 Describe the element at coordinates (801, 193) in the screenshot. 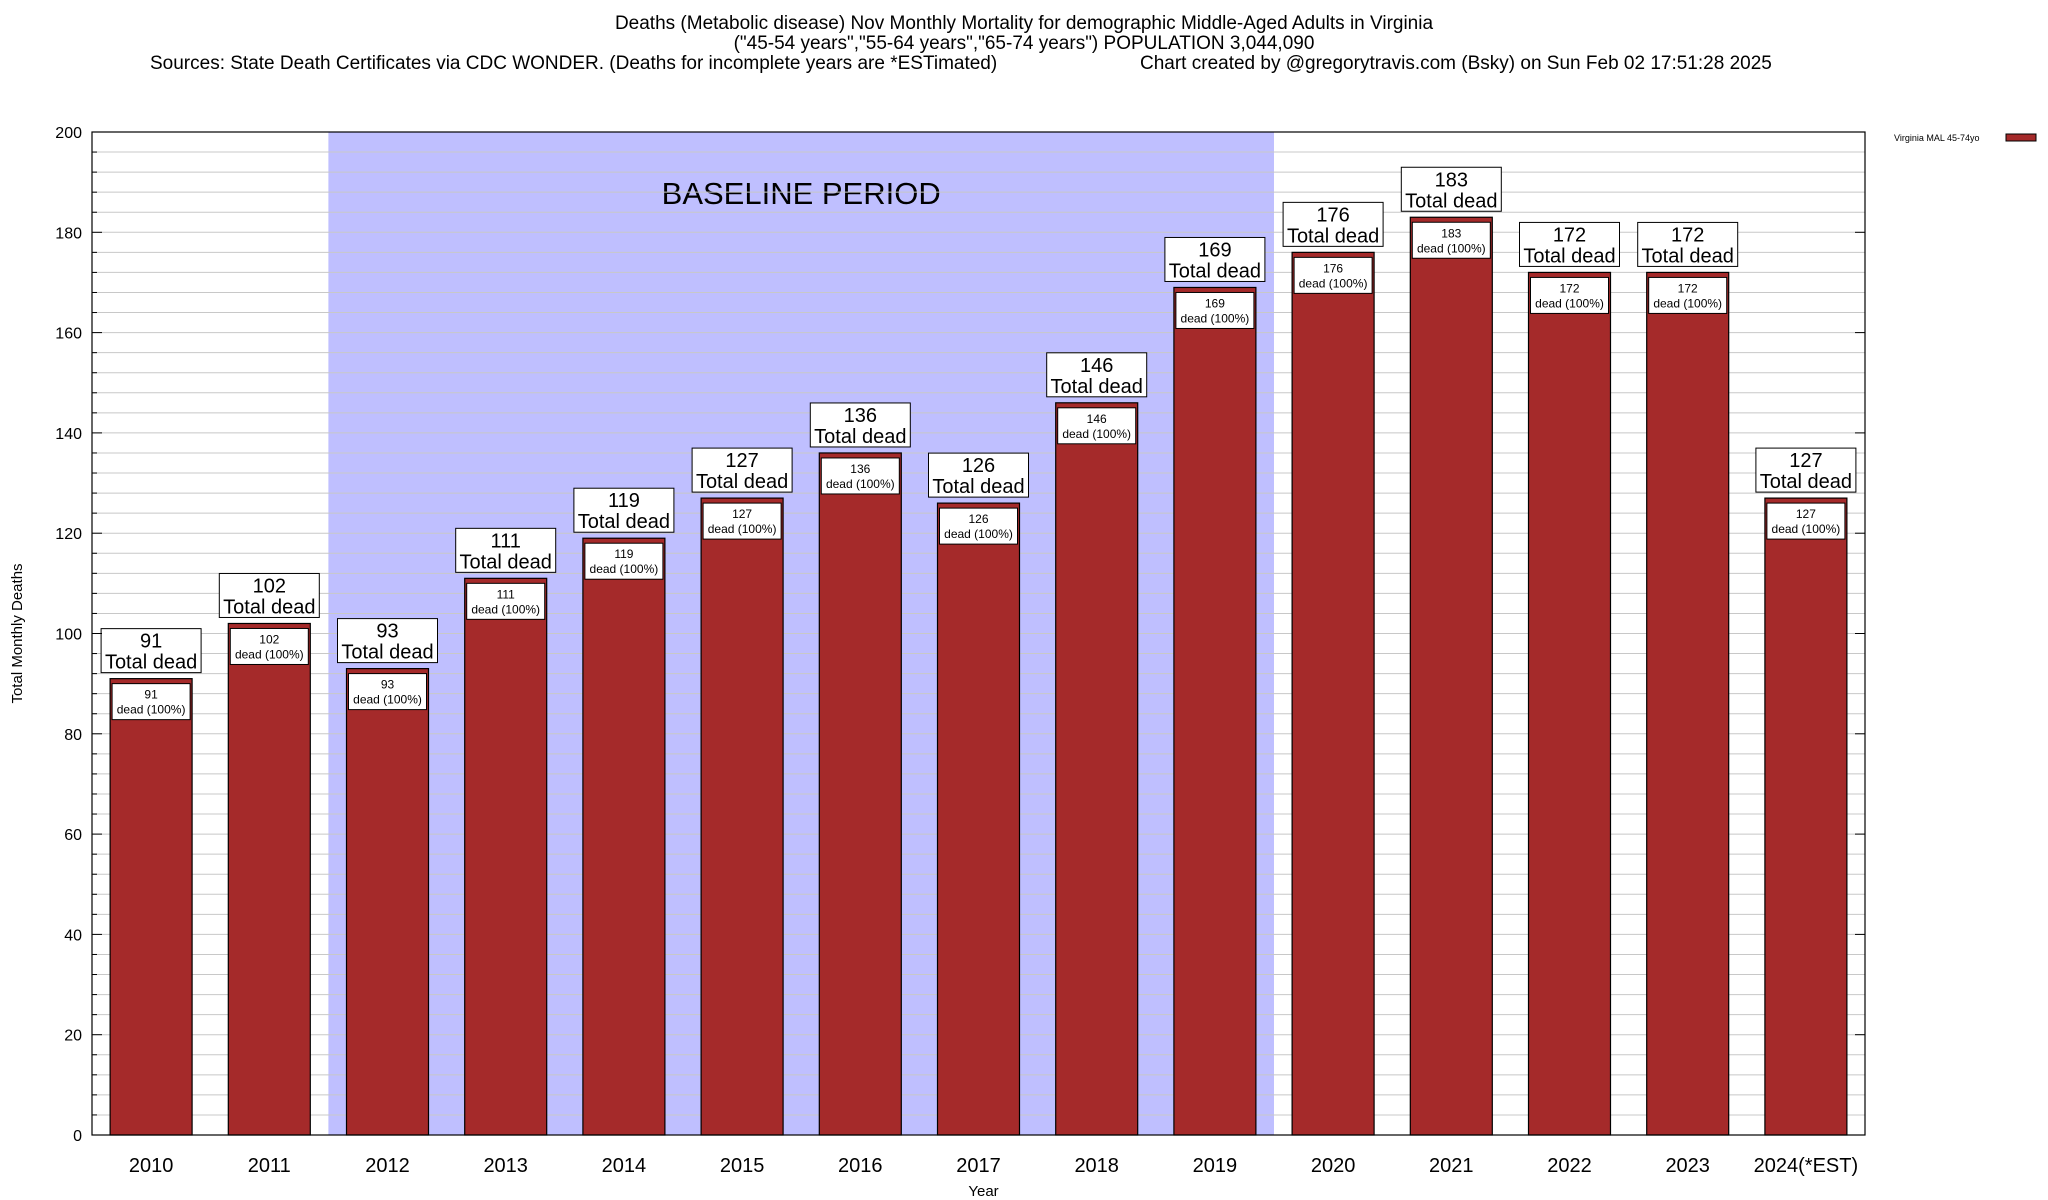

I see `baseline-period-label: BASELINE PERIOD` at that location.